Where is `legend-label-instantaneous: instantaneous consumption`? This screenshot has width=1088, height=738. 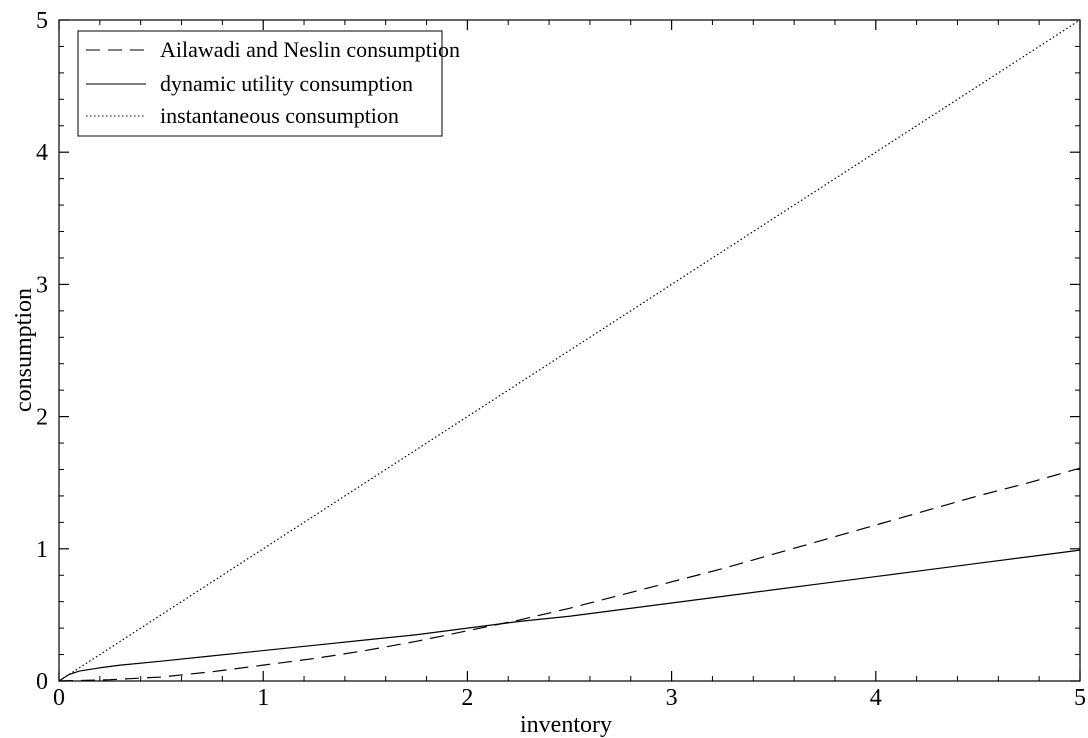
legend-label-instantaneous: instantaneous consumption is located at coordinates (279, 115).